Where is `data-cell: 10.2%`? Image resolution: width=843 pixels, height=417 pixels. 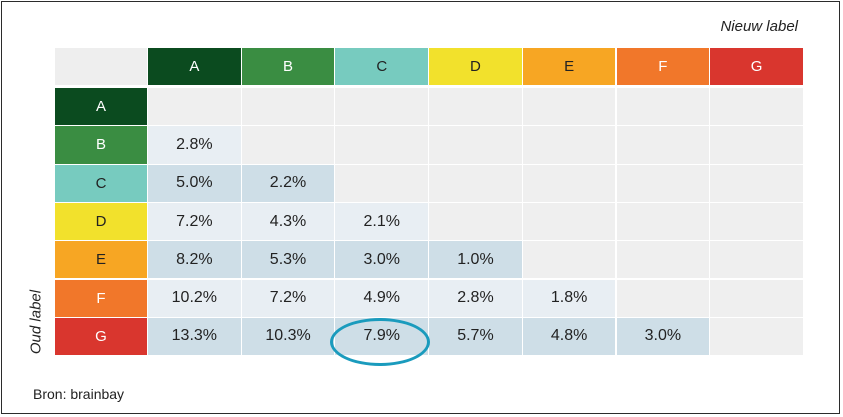 data-cell: 10.2% is located at coordinates (194, 298).